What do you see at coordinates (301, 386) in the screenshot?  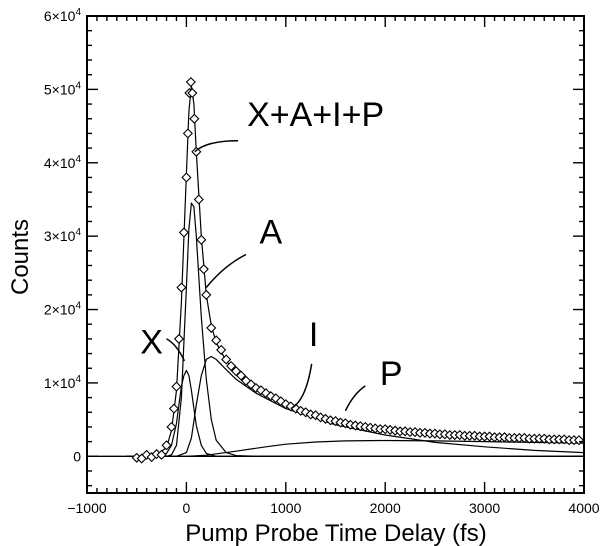 I see `leader-i` at bounding box center [301, 386].